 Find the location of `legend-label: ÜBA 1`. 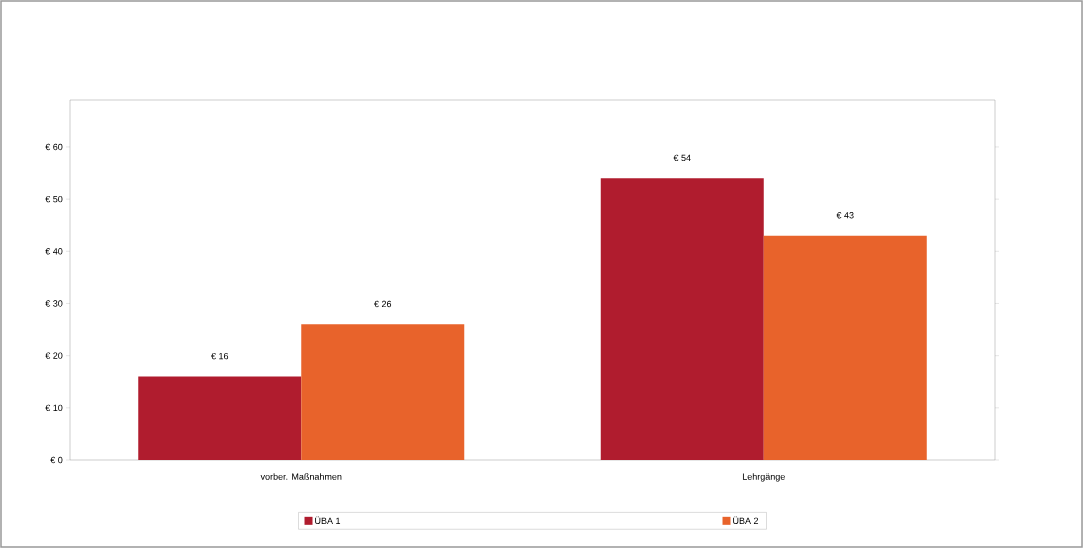

legend-label: ÜBA 1 is located at coordinates (328, 520).